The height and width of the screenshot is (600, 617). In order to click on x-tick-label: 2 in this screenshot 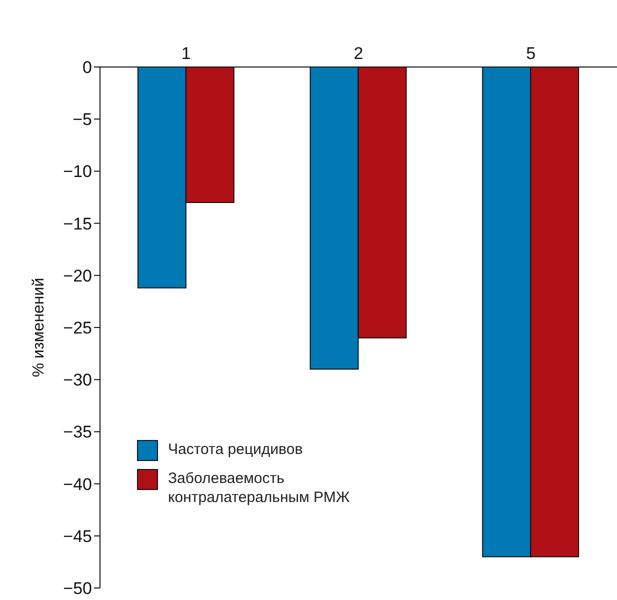, I will do `click(359, 53)`.